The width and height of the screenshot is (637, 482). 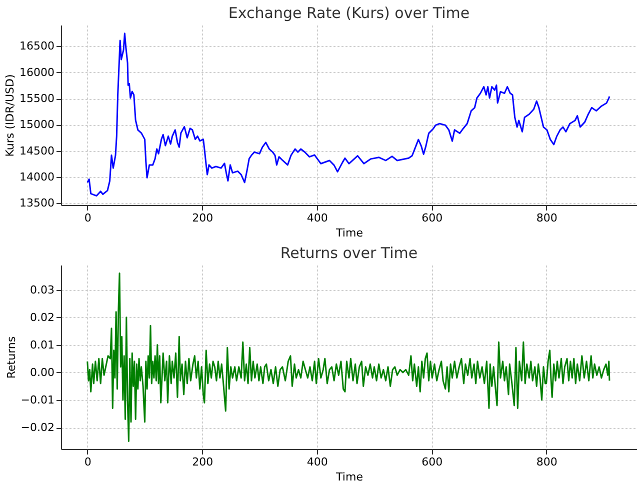 What do you see at coordinates (42, 289) in the screenshot?
I see `y-tick-label: 0.03` at bounding box center [42, 289].